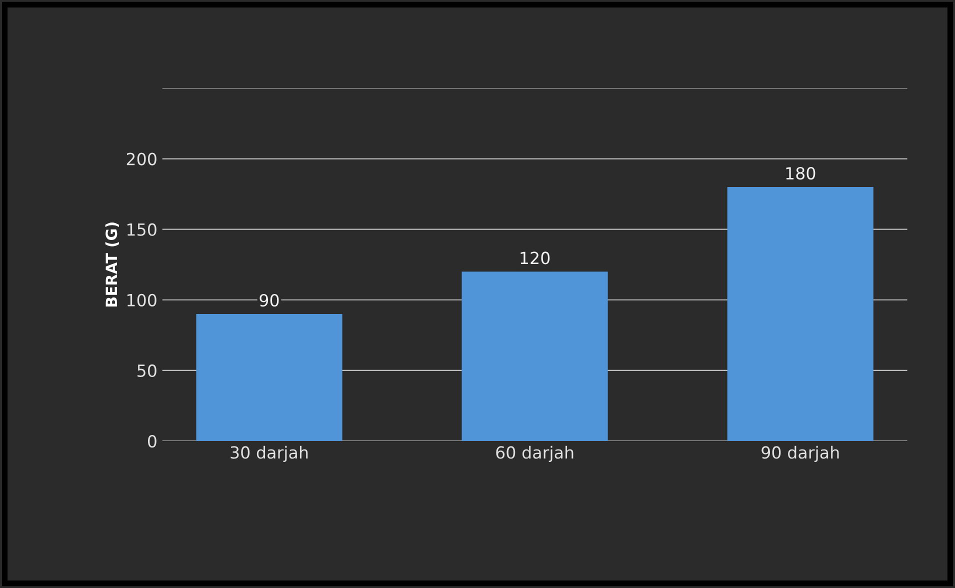  What do you see at coordinates (142, 229) in the screenshot?
I see `y-tick-label: 150` at bounding box center [142, 229].